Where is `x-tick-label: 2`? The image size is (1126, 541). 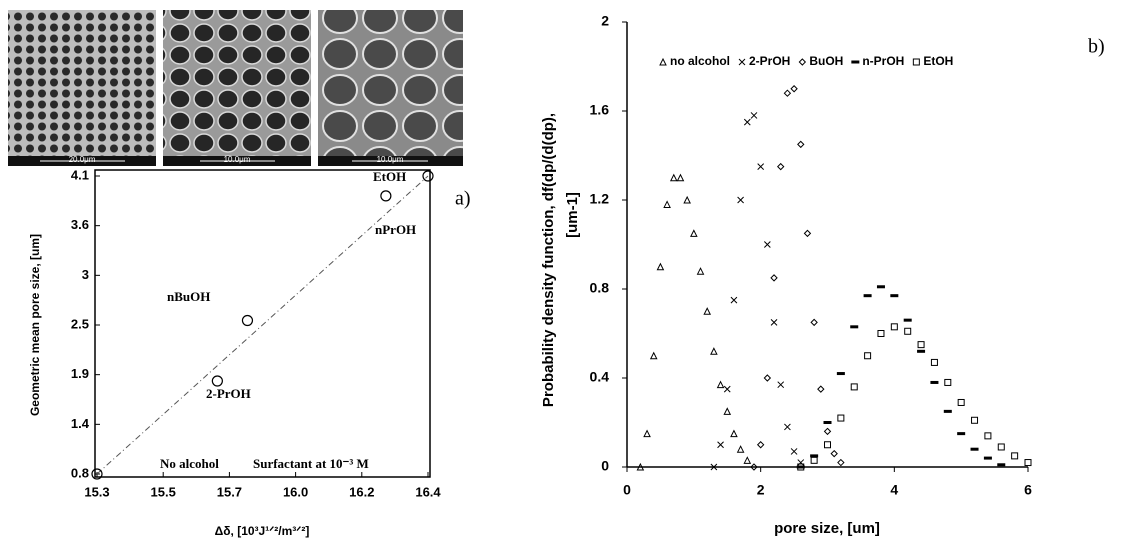 x-tick-label: 2 is located at coordinates (761, 490).